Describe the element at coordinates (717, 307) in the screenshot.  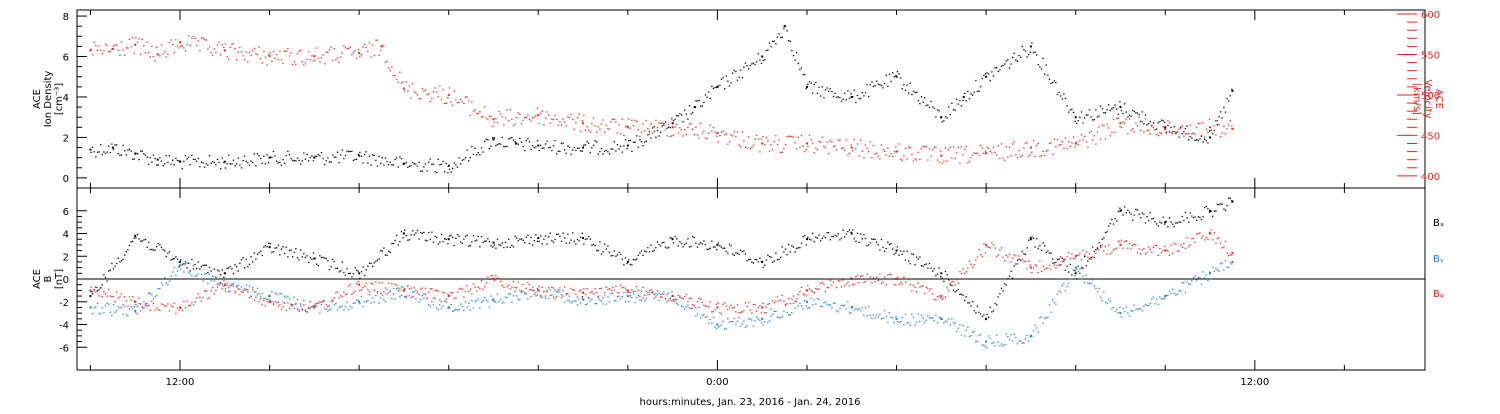
I see `bz-series-point` at that location.